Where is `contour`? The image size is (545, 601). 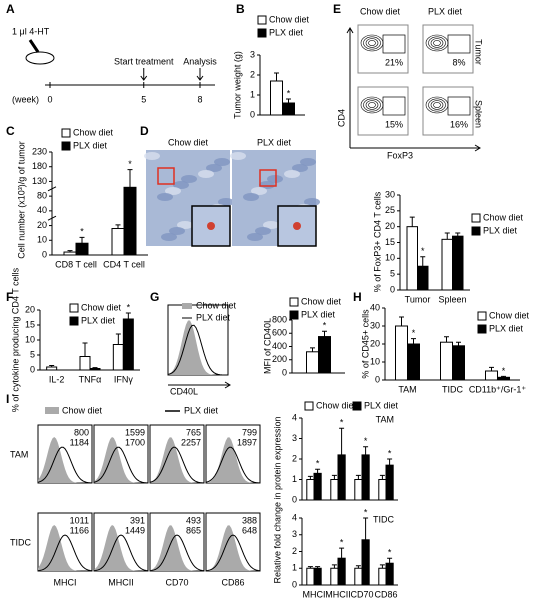 contour is located at coordinates (372, 43).